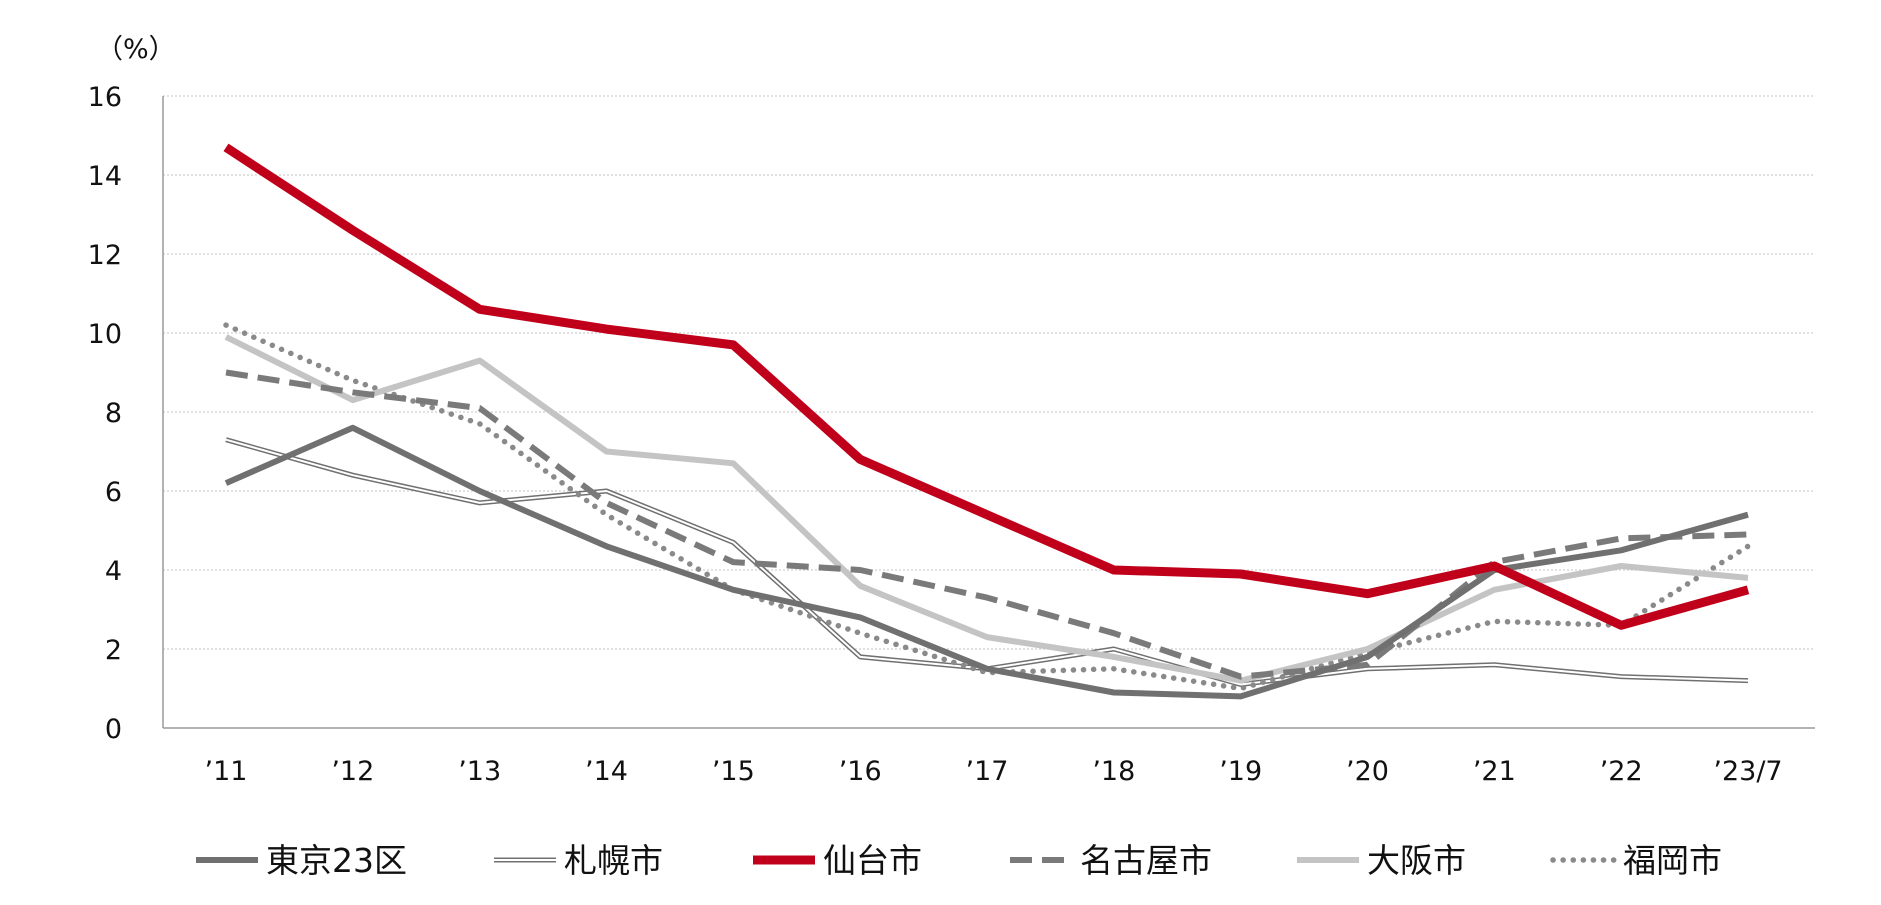 The width and height of the screenshot is (1881, 905). What do you see at coordinates (113, 729) in the screenshot?
I see `y-tick-label: 0` at bounding box center [113, 729].